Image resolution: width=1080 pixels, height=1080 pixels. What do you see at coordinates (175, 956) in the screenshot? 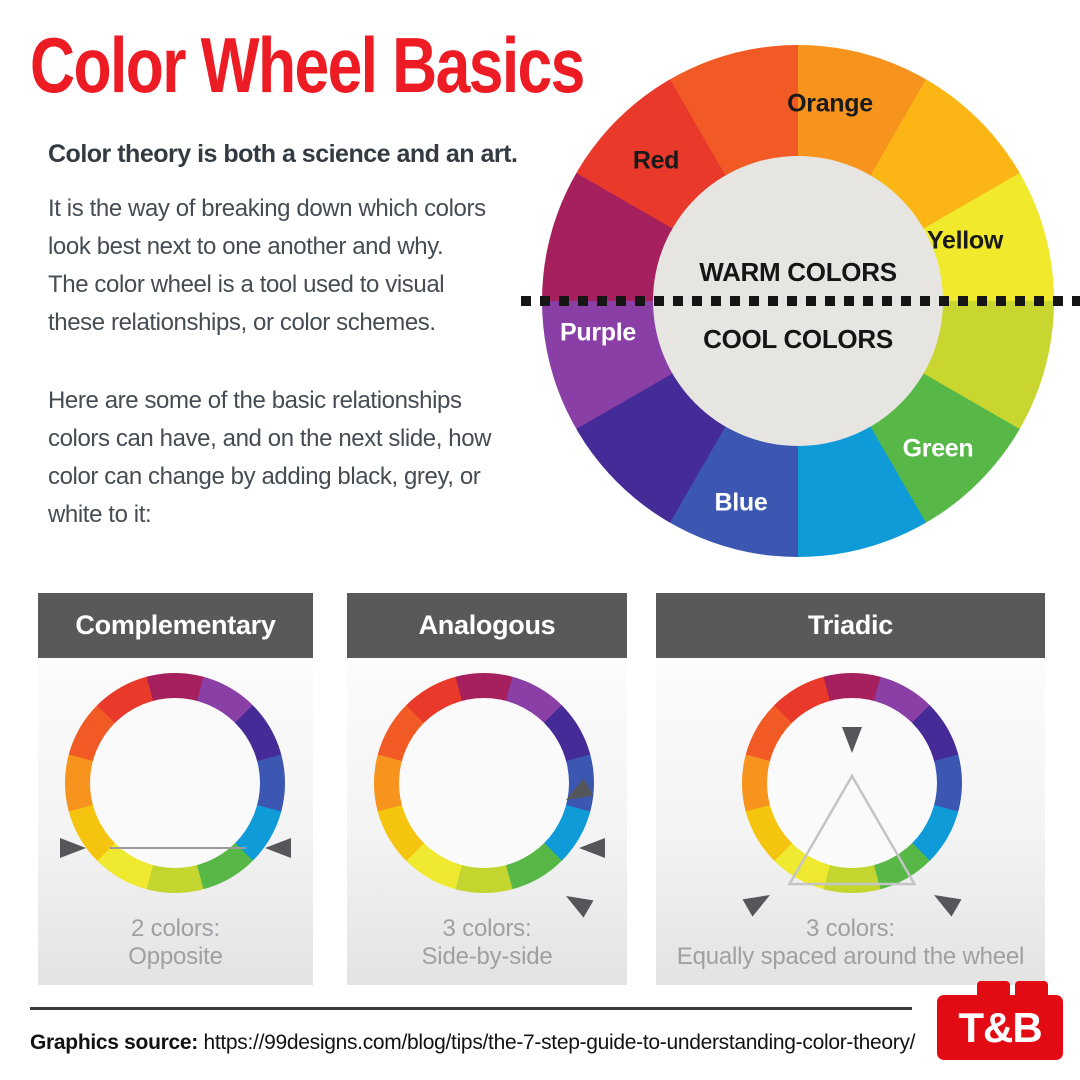
I see `caption-line-2: Opposite` at bounding box center [175, 956].